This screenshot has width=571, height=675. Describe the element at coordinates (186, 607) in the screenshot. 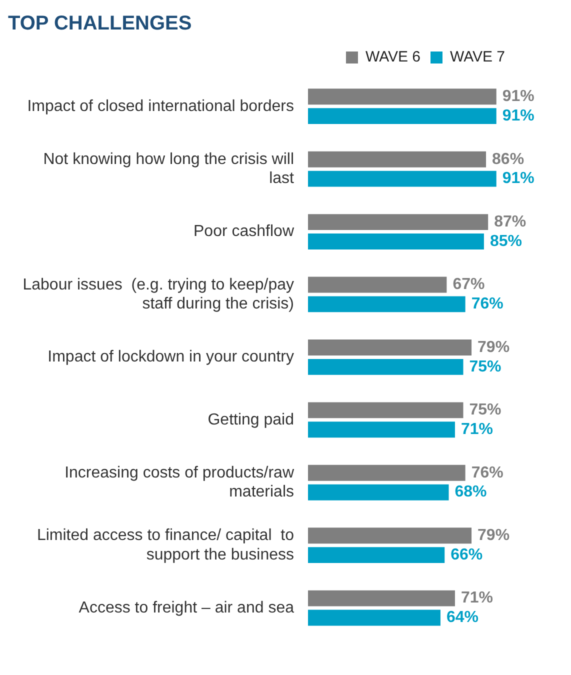

I see `y-tick-label: Access to freight – air and sea` at that location.